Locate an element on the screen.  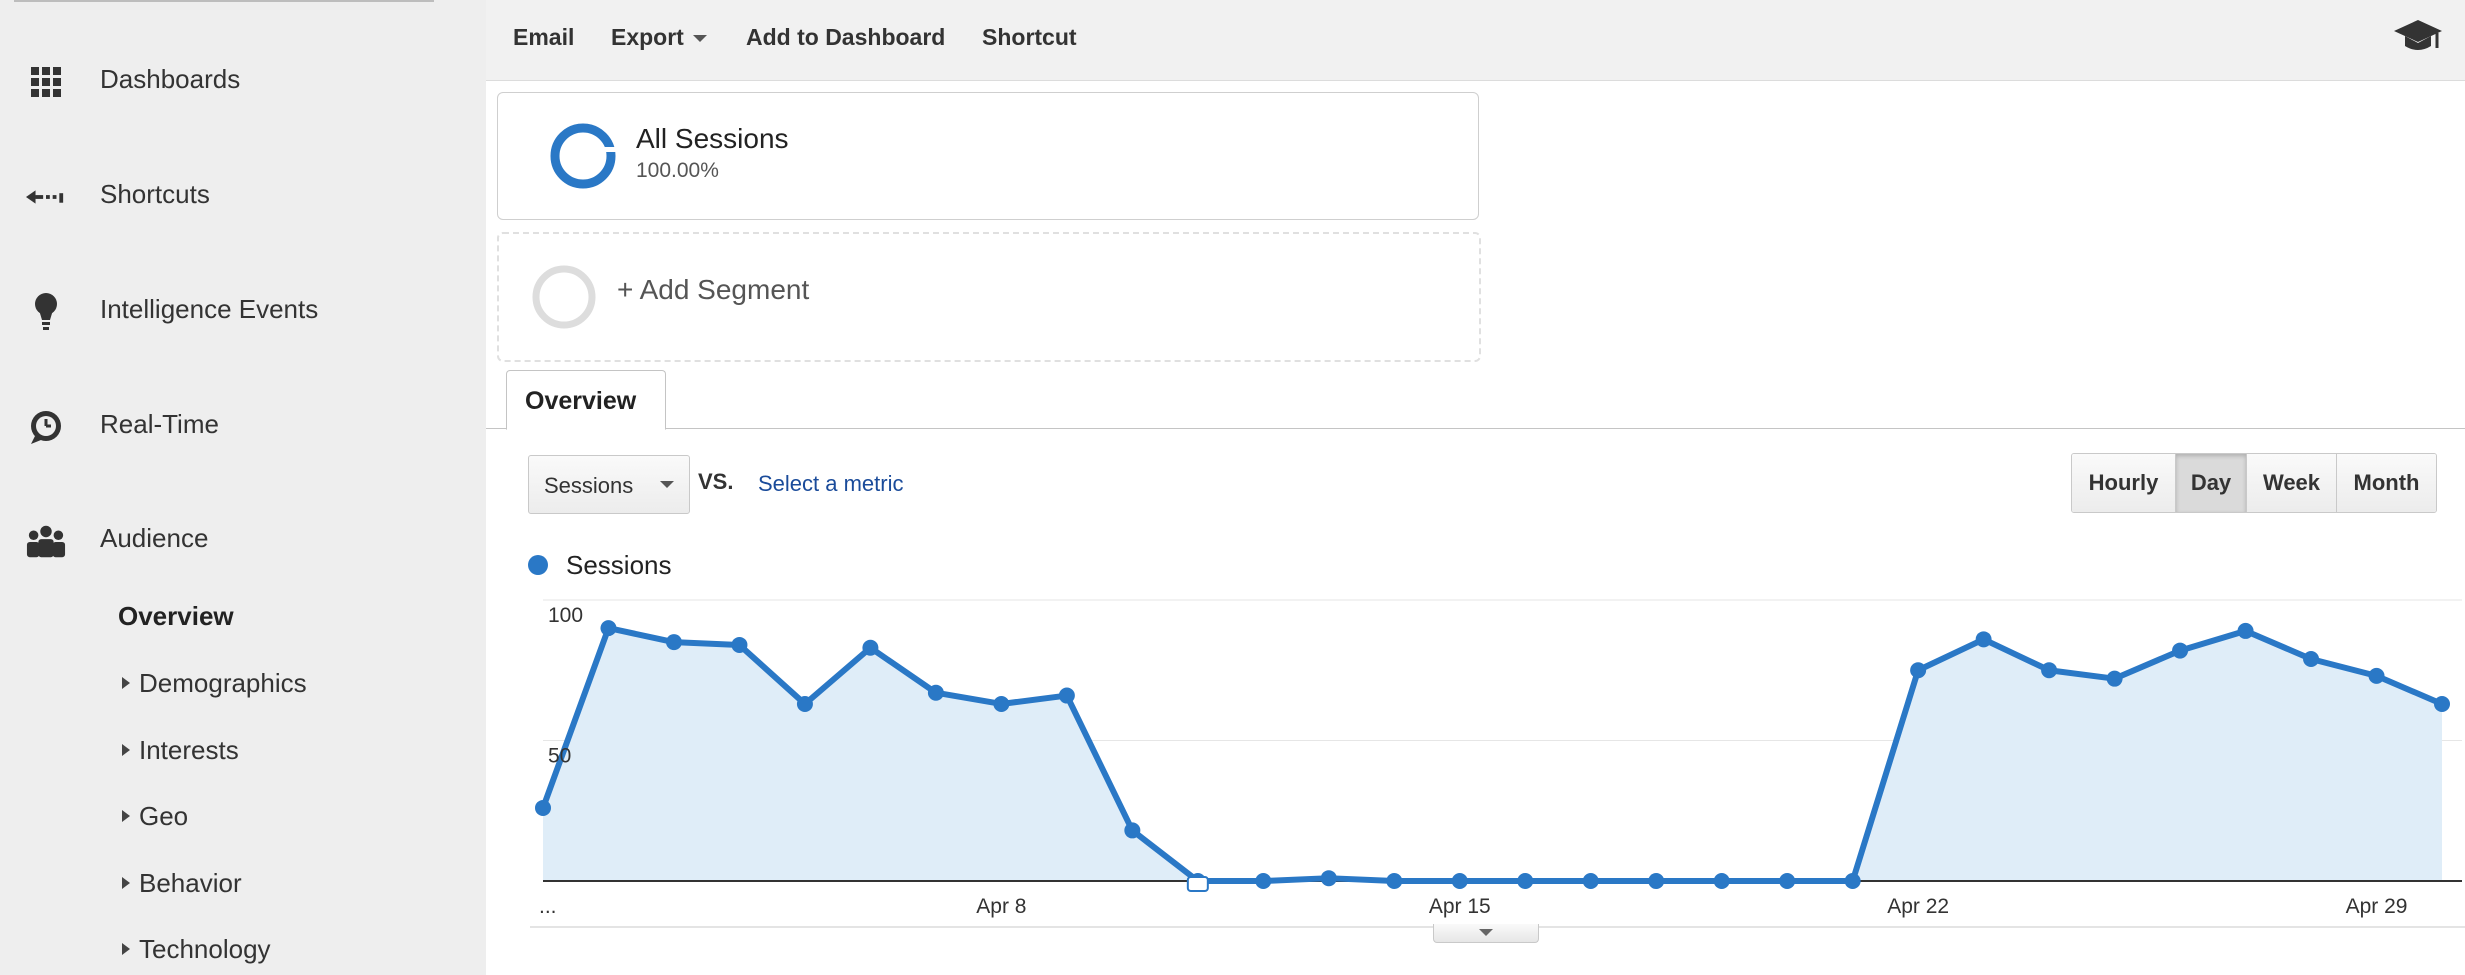
sidebar-item-intelligence-events: Intelligence Events is located at coordinates (243, 310).